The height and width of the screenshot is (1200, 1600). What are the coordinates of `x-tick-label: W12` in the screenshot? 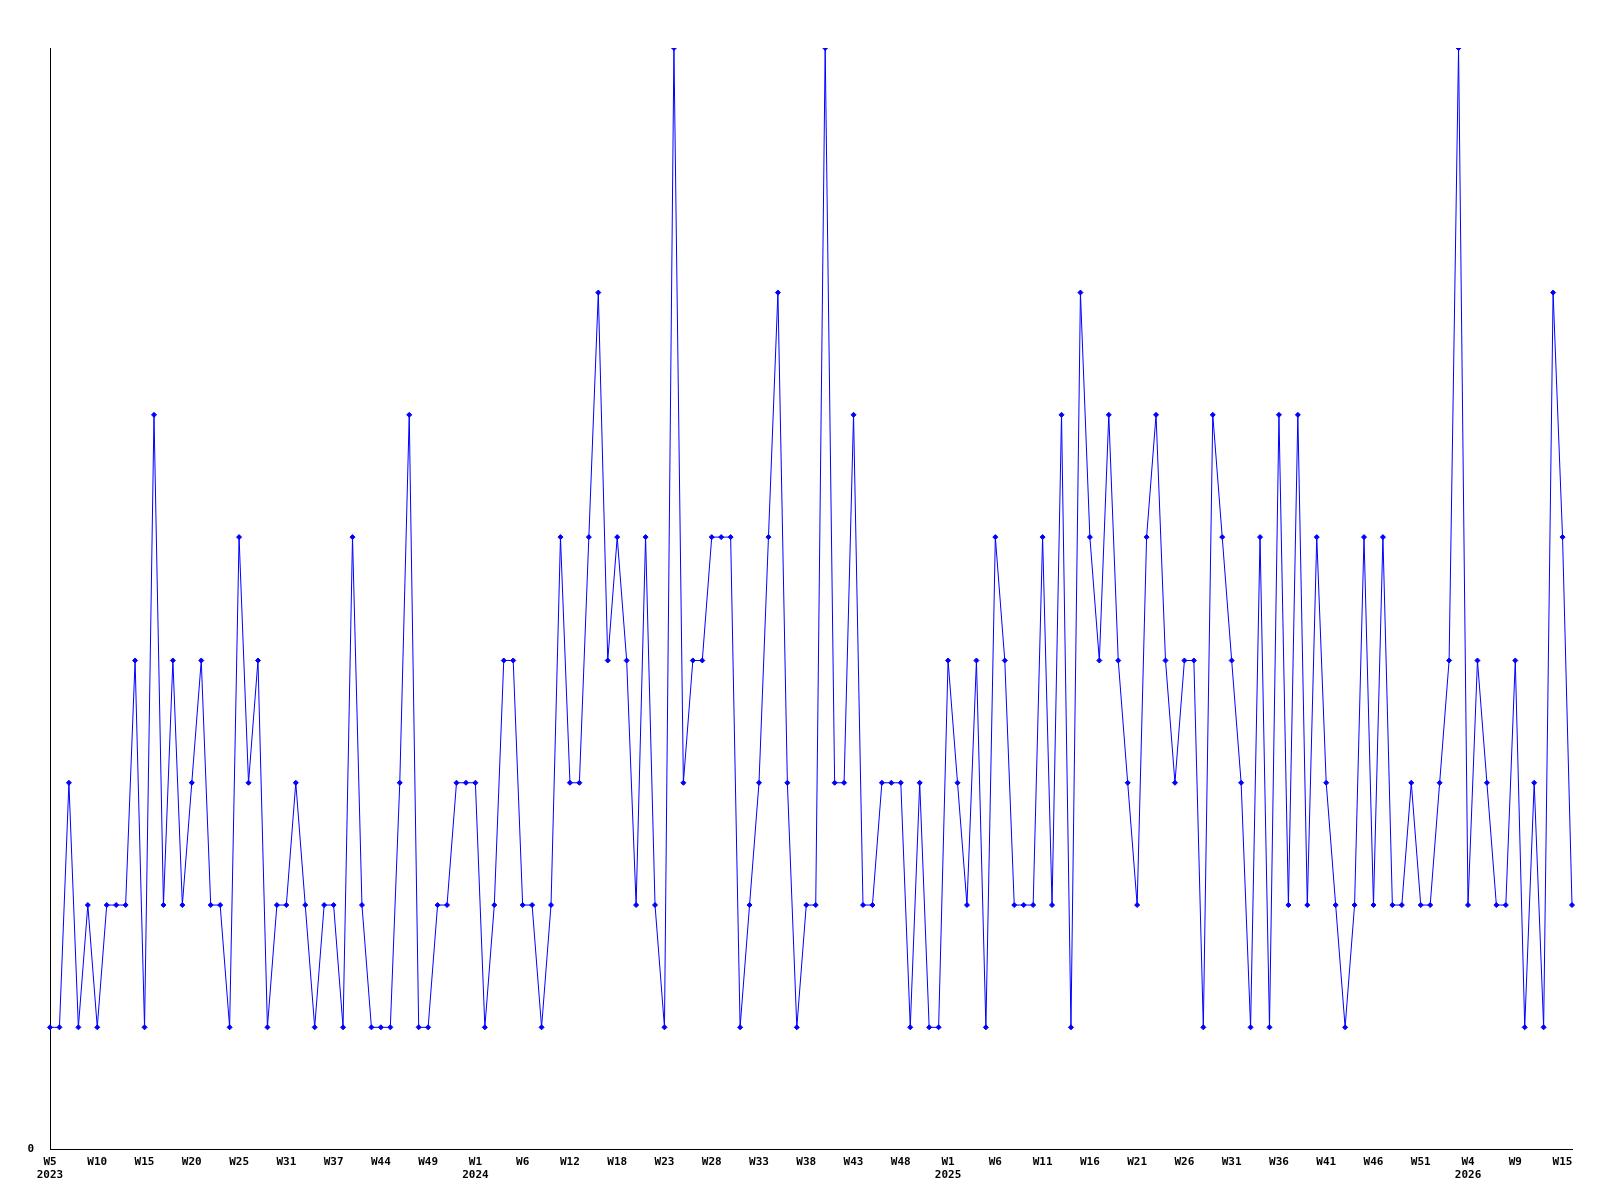 It's located at (570, 1162).